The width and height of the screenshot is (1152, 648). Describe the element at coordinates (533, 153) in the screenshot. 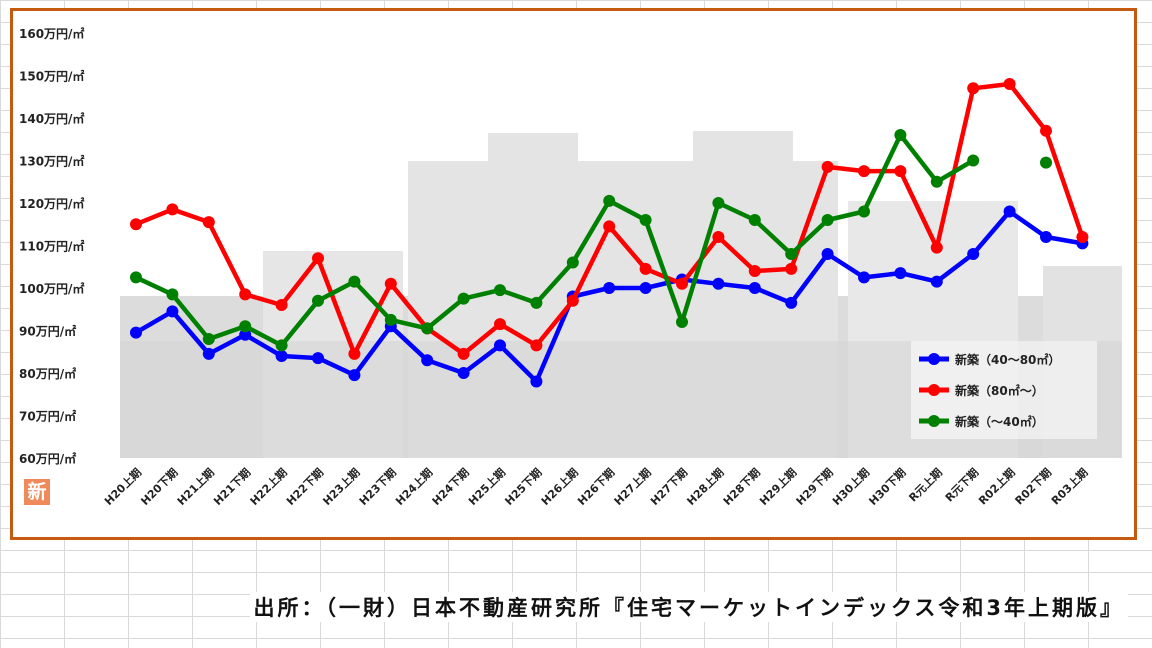

I see `backdrop-building-tower-left` at that location.